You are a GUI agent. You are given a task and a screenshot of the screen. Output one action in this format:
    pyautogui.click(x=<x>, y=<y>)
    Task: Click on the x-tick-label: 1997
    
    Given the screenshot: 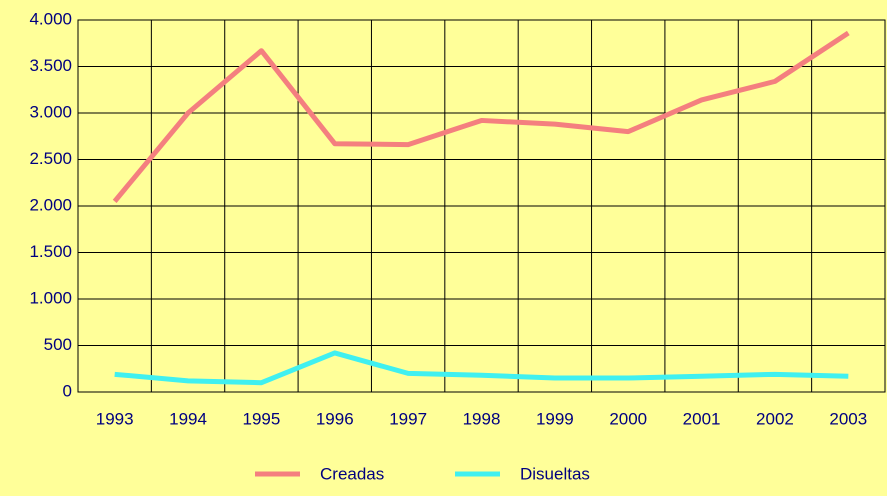 What is the action you would take?
    pyautogui.click(x=408, y=418)
    